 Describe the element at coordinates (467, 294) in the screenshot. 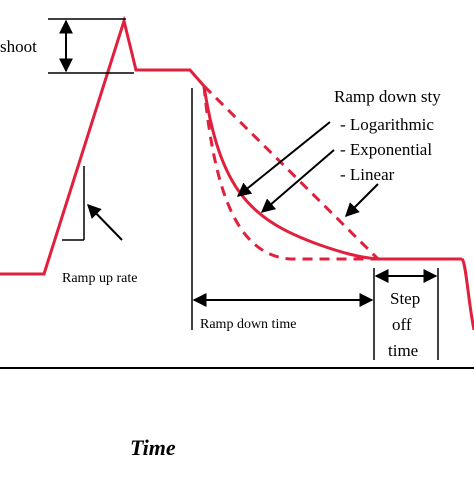

I see `step-off-drop-curve` at that location.